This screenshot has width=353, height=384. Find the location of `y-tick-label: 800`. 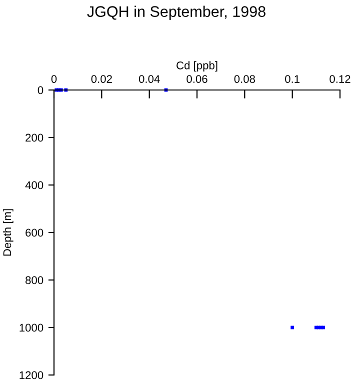

y-tick-label: 800 is located at coordinates (35, 280).